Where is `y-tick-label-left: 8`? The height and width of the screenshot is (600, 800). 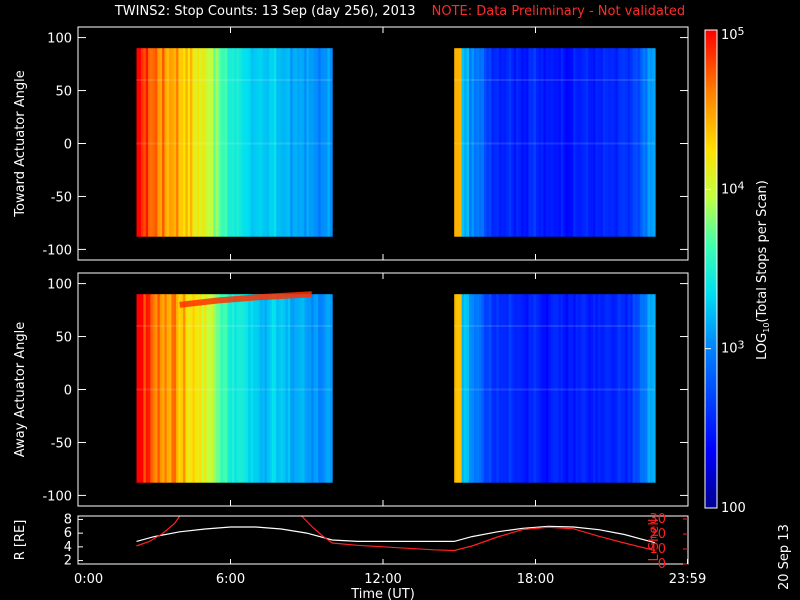
y-tick-label-left: 8 is located at coordinates (68, 519).